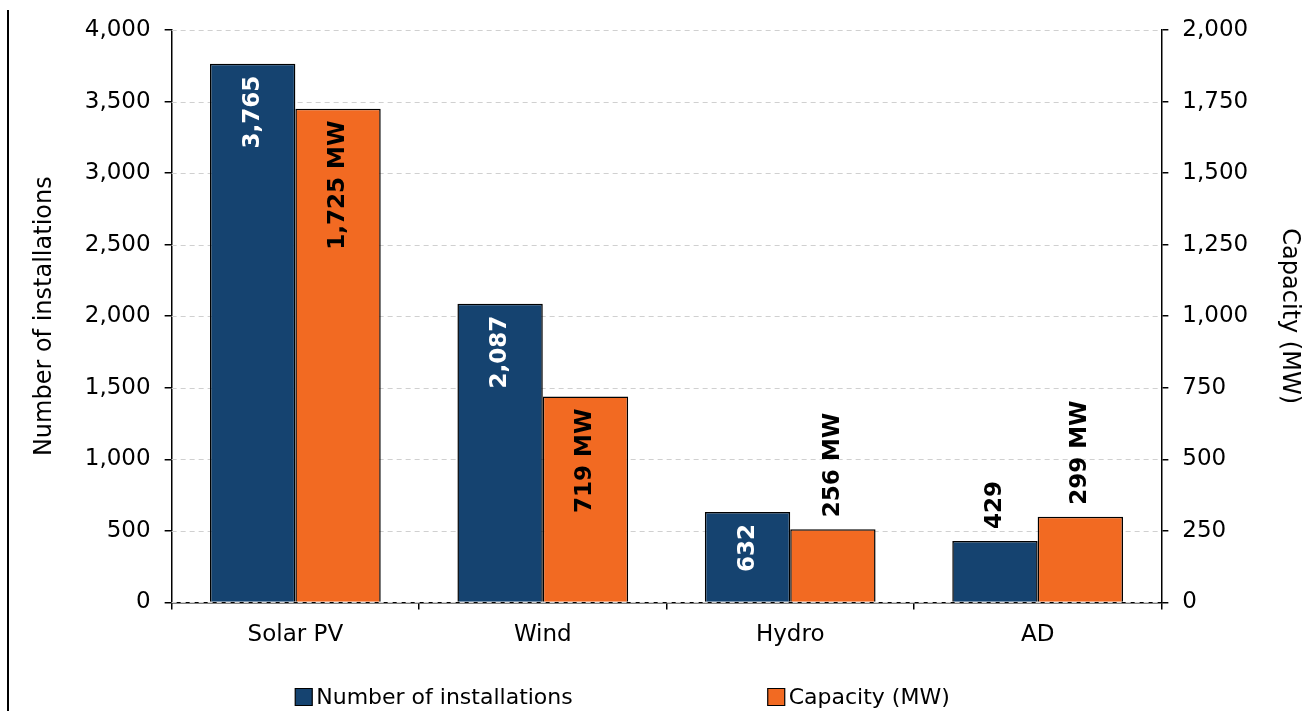 The height and width of the screenshot is (711, 1310). What do you see at coordinates (1215, 314) in the screenshot?
I see `y2-tick-label: 1,000` at bounding box center [1215, 314].